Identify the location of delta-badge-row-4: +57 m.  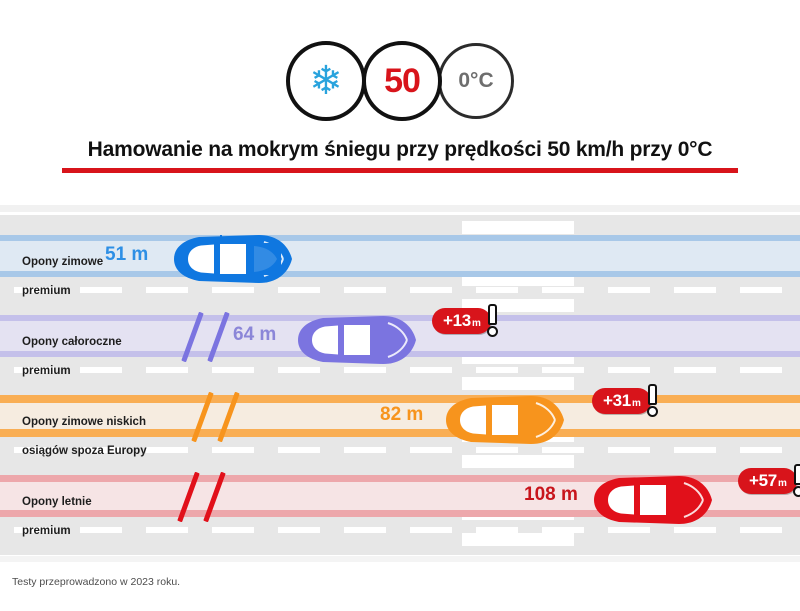
(769, 480).